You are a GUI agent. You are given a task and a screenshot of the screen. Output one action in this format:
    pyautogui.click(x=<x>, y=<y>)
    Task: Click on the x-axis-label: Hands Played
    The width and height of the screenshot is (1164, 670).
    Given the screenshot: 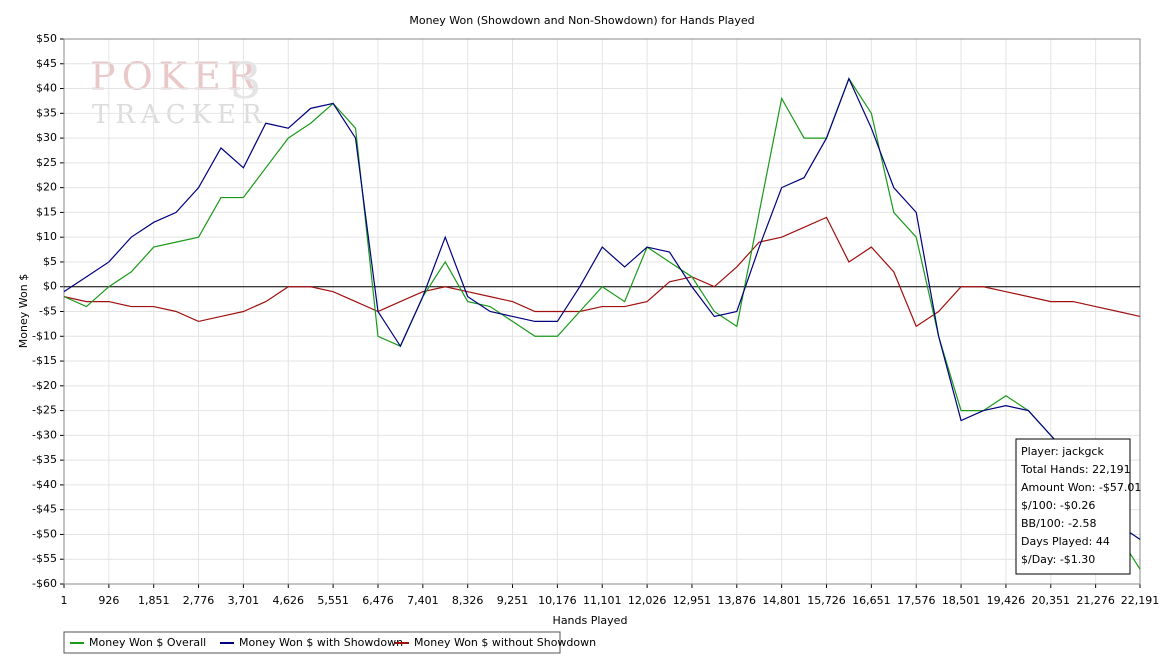 What is the action you would take?
    pyautogui.click(x=590, y=620)
    